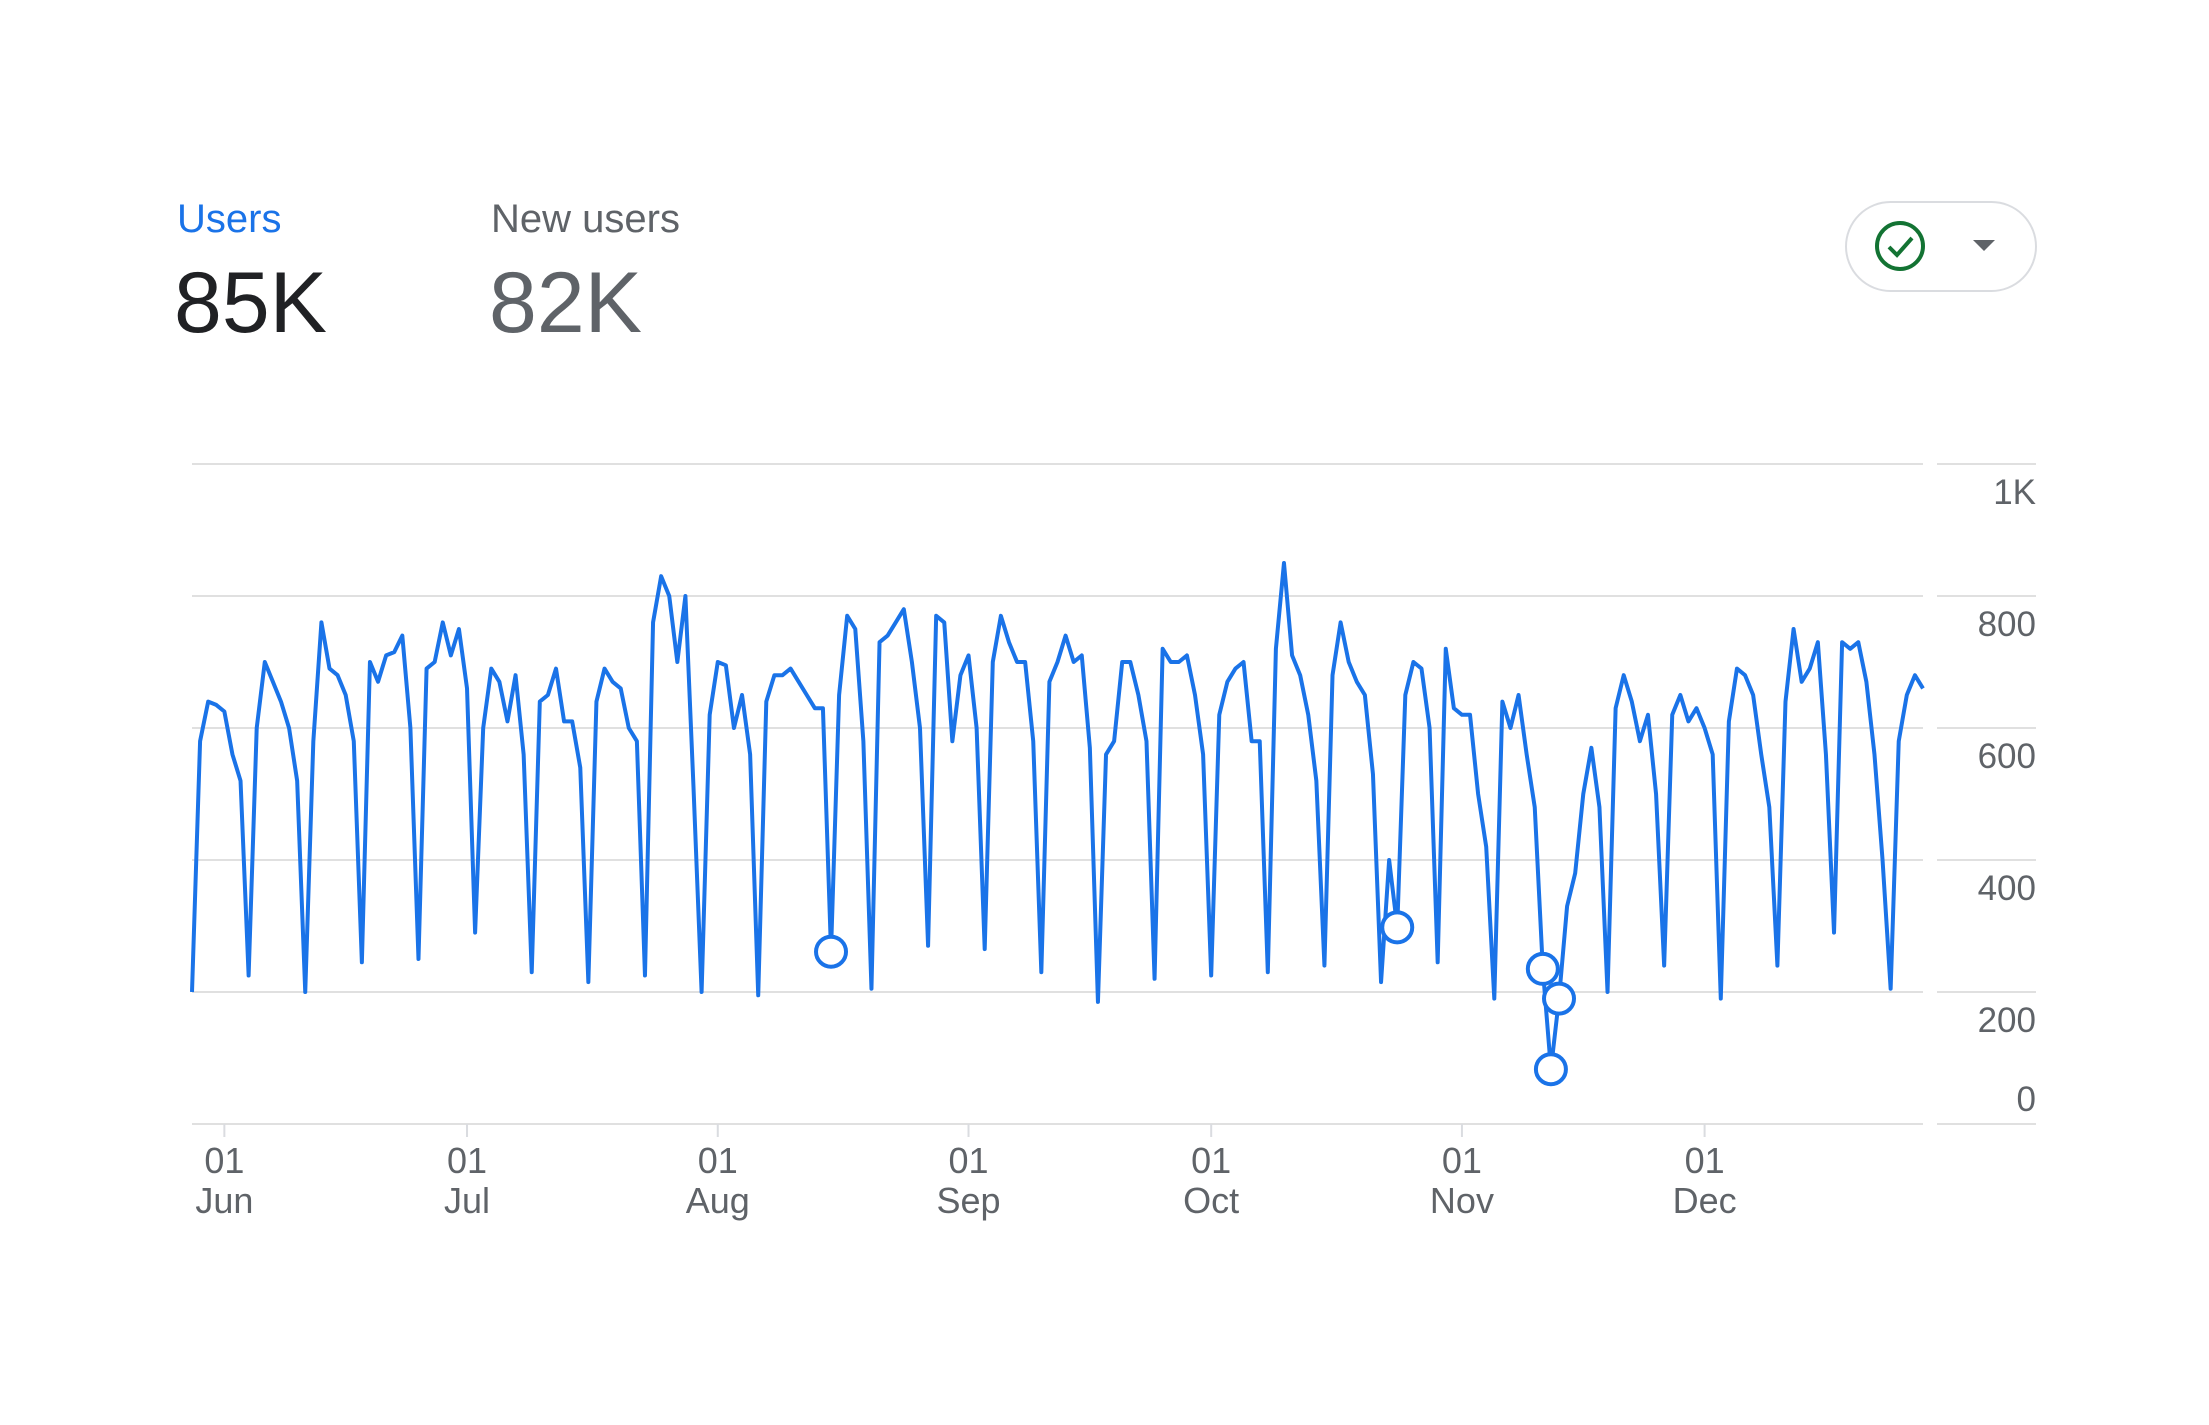 This screenshot has width=2209, height=1425. I want to click on metric-value: 85K, so click(250, 303).